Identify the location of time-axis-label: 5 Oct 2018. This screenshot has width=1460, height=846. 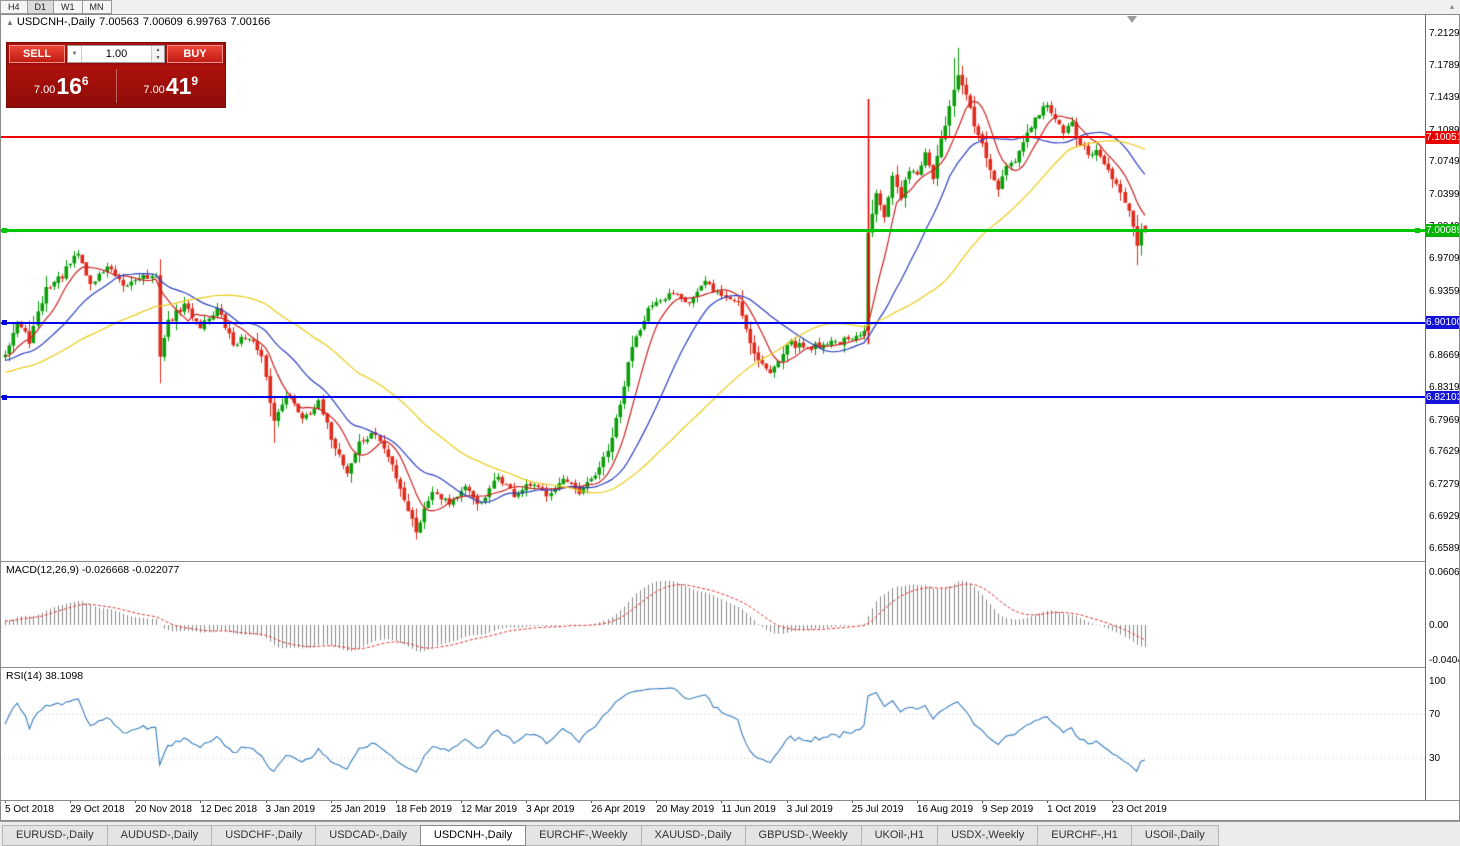
(29, 809).